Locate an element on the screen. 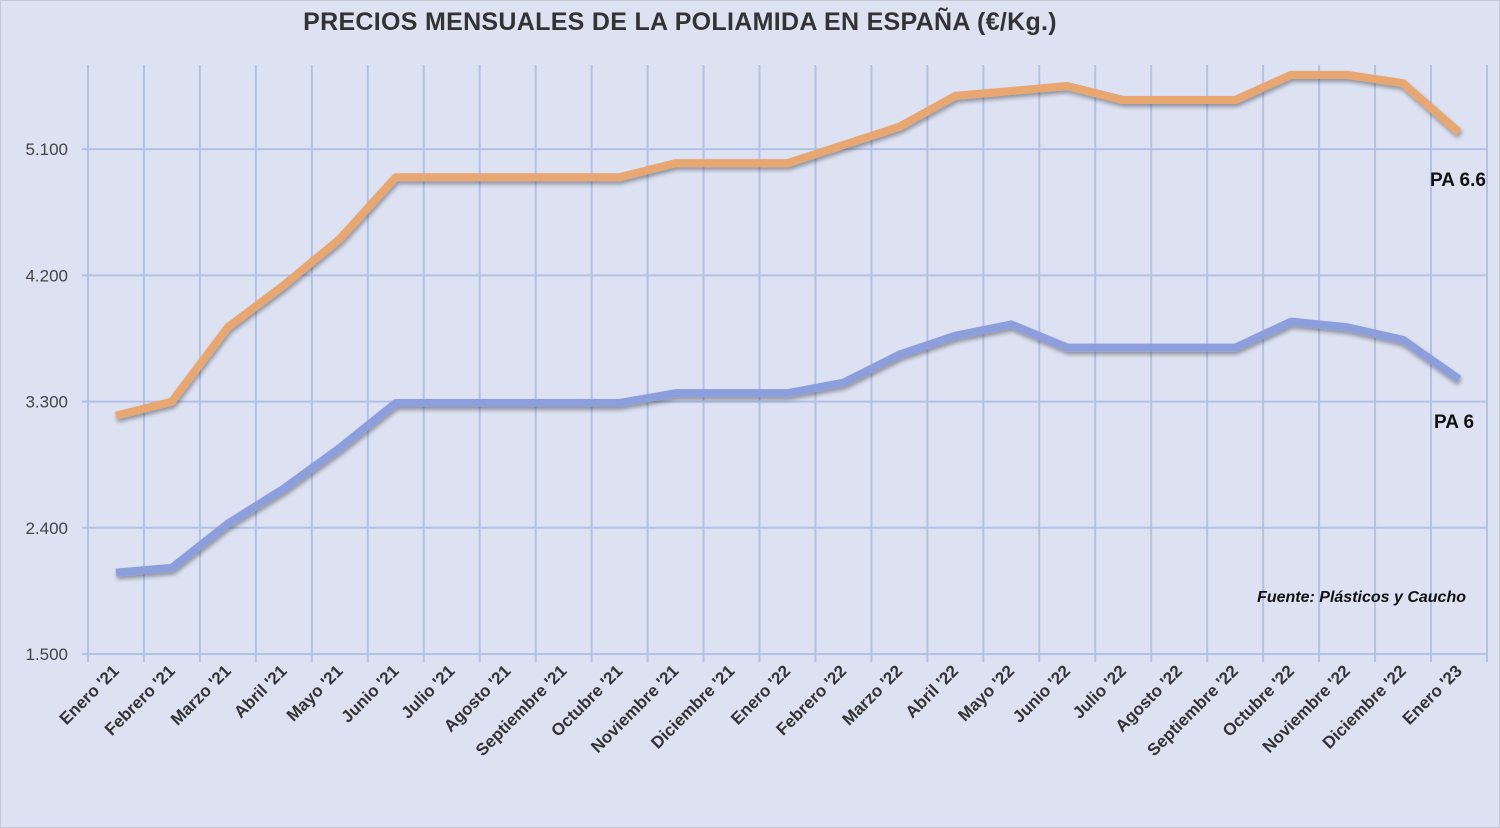 This screenshot has width=1500, height=828. x-tick-label: Marzo '22 is located at coordinates (873, 695).